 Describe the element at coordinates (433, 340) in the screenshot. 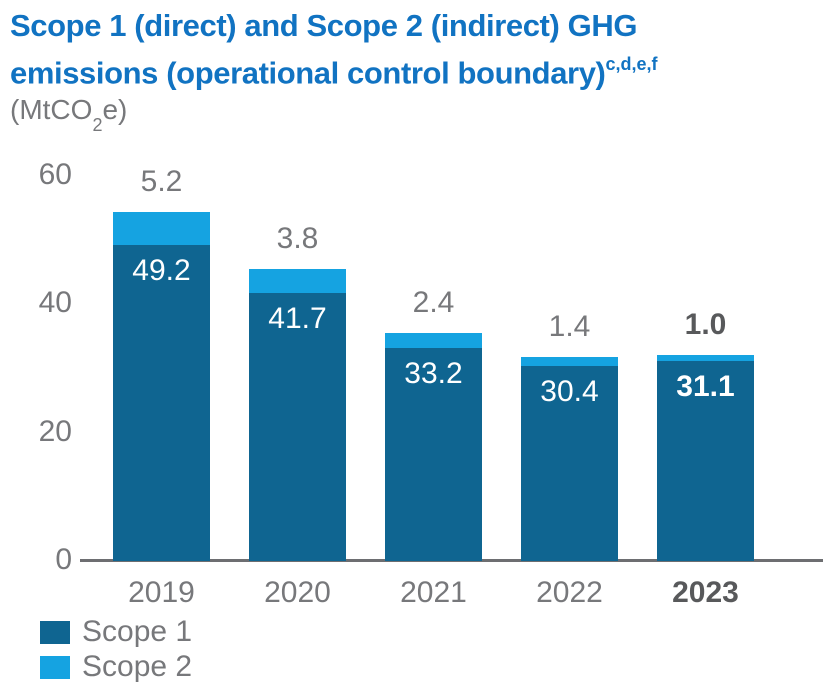

I see `bar-2021-scope2-segment` at that location.